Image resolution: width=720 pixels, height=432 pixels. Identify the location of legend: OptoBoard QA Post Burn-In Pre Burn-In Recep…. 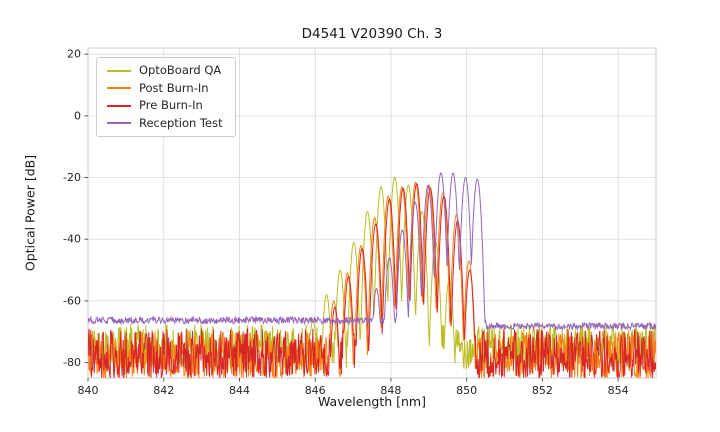
(166, 97).